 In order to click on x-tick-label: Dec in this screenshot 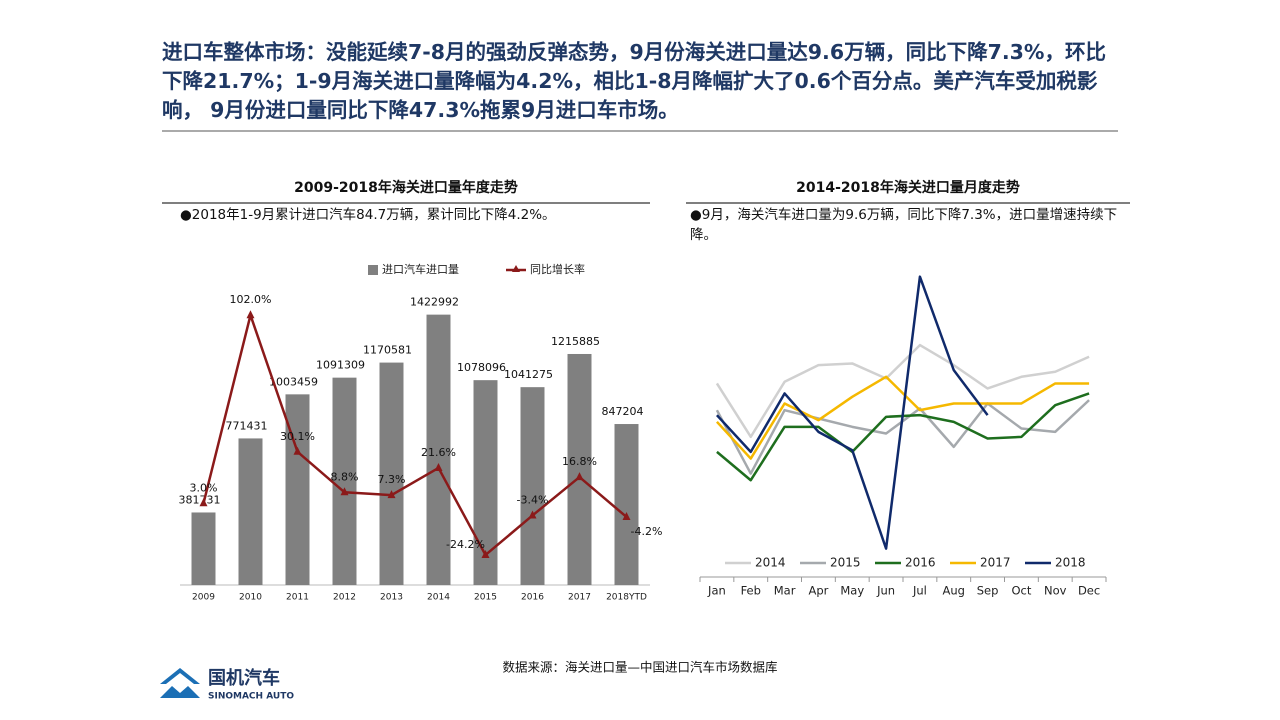, I will do `click(1089, 591)`.